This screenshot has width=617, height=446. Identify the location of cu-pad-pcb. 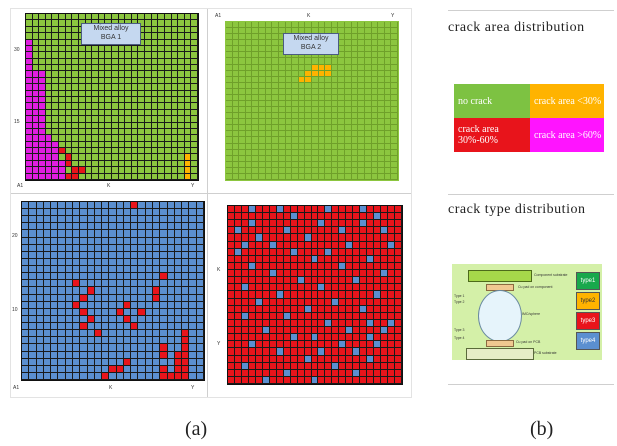
(500, 343).